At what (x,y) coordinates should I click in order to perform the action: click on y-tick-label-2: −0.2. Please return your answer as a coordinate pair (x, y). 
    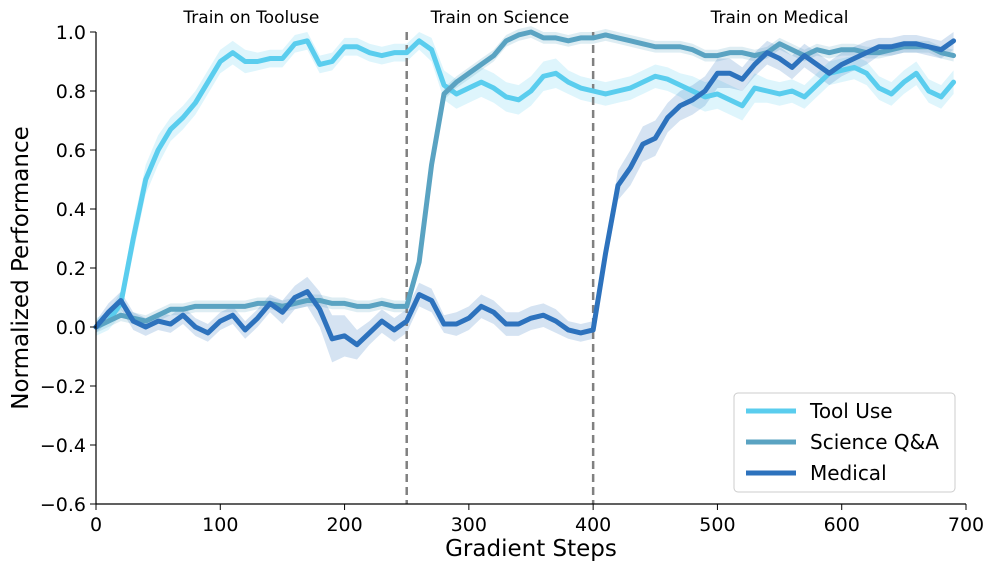
    Looking at the image, I should click on (63, 387).